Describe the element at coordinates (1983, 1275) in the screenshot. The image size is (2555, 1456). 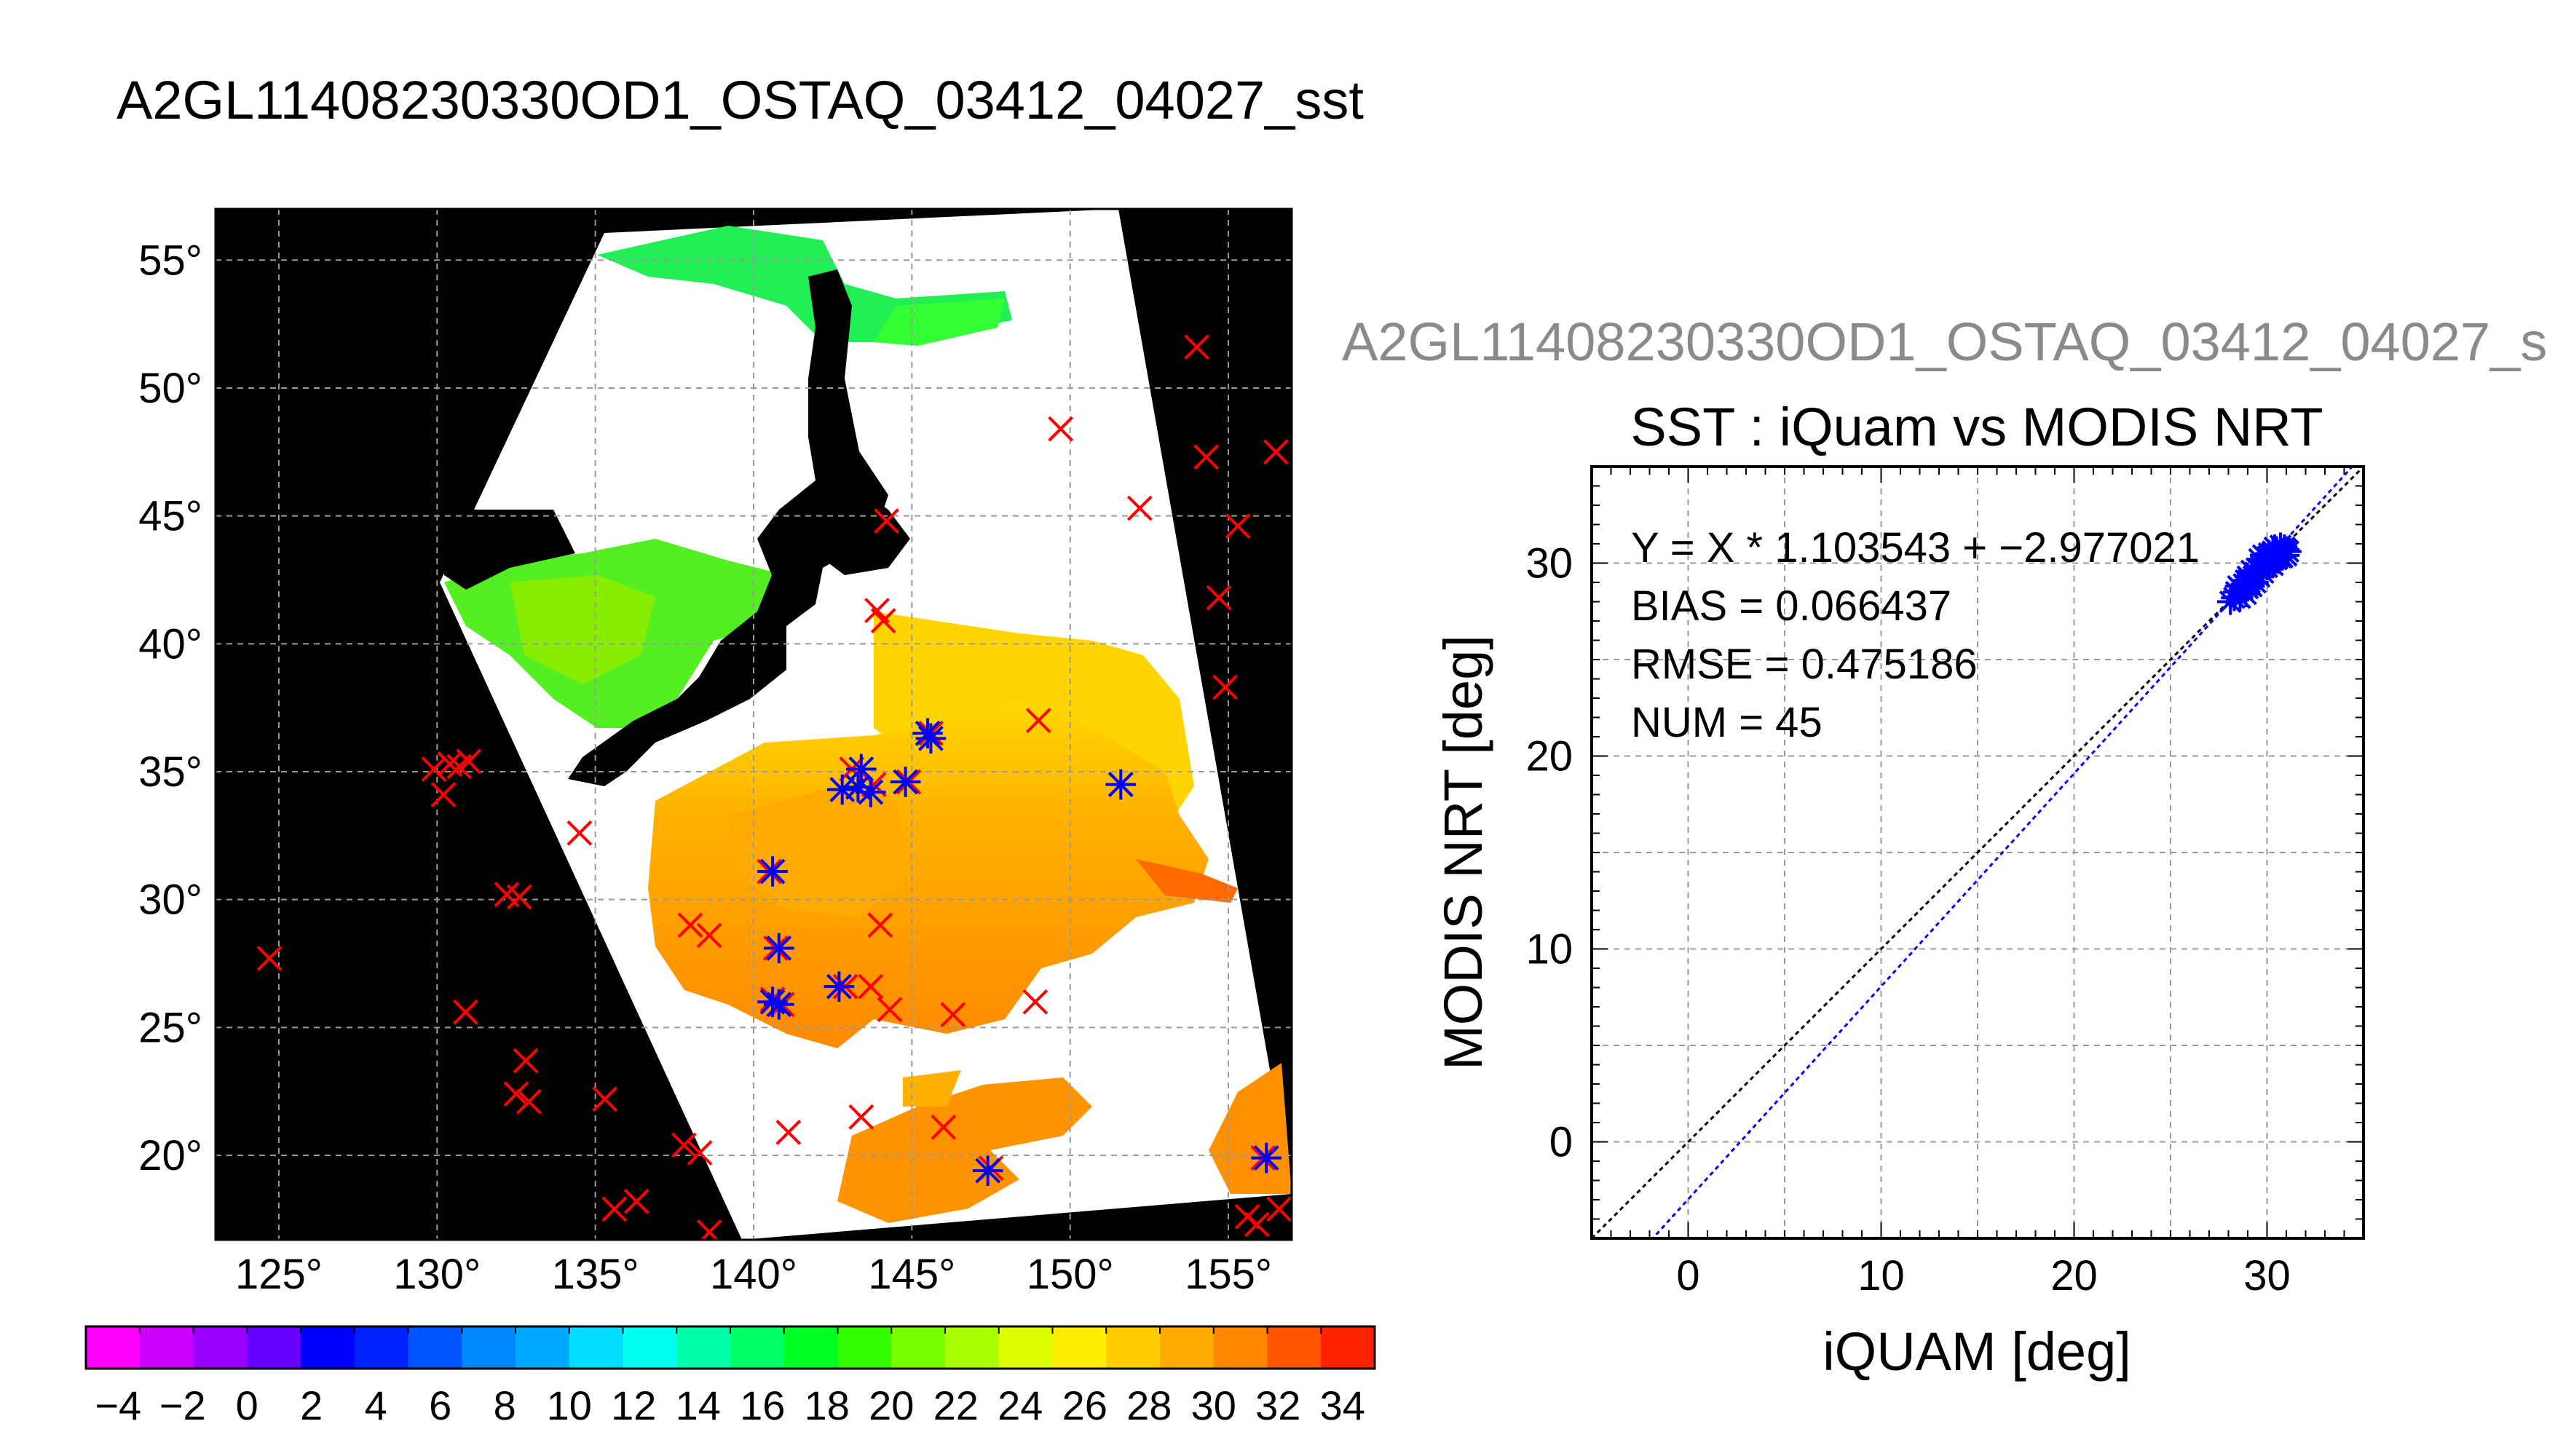
I see `scatter-x-tick-labels: 0 10 20 30` at that location.